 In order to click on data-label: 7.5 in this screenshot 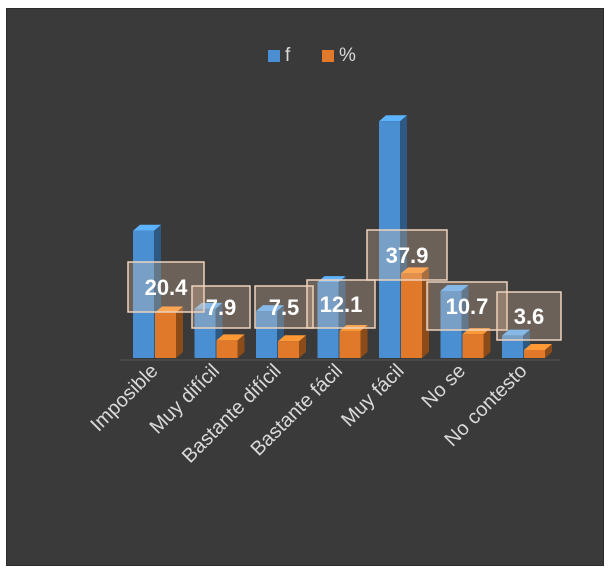, I will do `click(284, 307)`.